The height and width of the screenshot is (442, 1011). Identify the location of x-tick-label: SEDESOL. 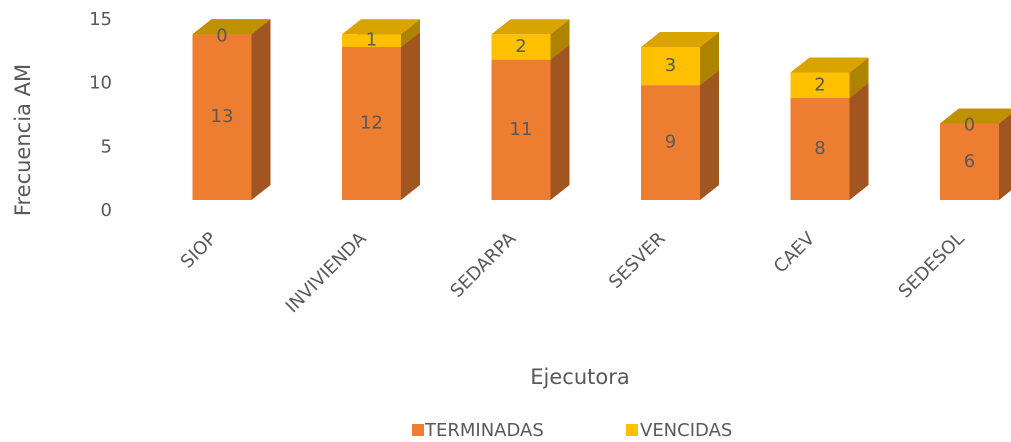
(932, 265).